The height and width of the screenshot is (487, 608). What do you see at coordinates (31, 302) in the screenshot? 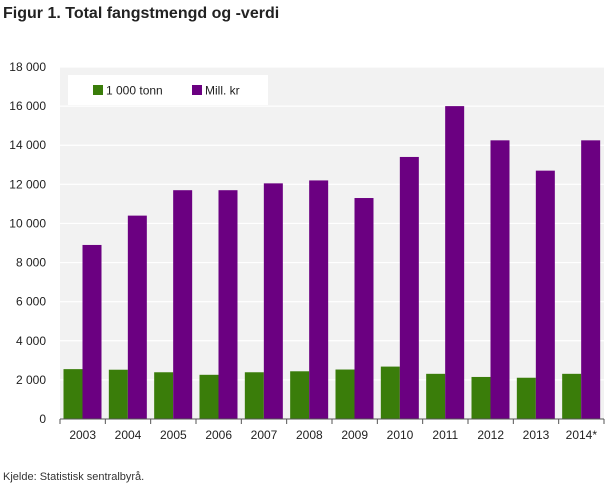
I see `y-tick-label: 6 000` at bounding box center [31, 302].